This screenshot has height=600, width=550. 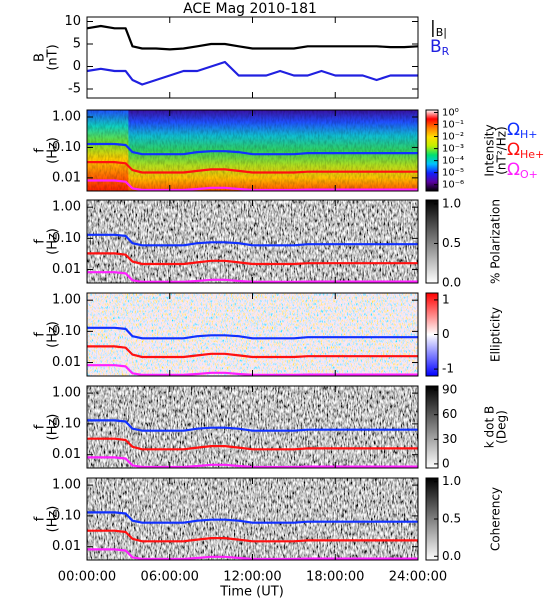 I want to click on y-axis-label: B, so click(x=40, y=57).